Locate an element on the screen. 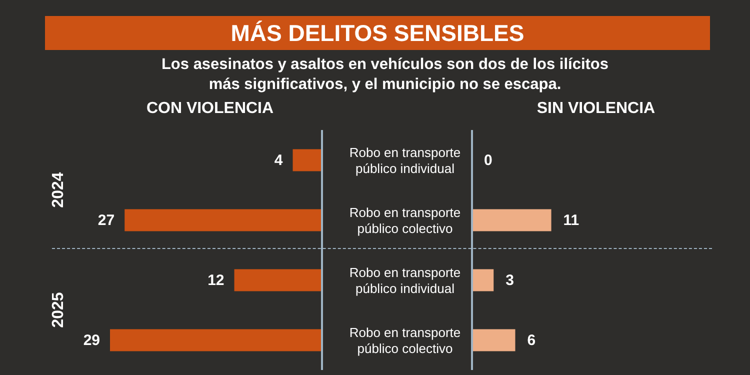 Image resolution: width=750 pixels, height=375 pixels. data-label: 29 is located at coordinates (91, 341).